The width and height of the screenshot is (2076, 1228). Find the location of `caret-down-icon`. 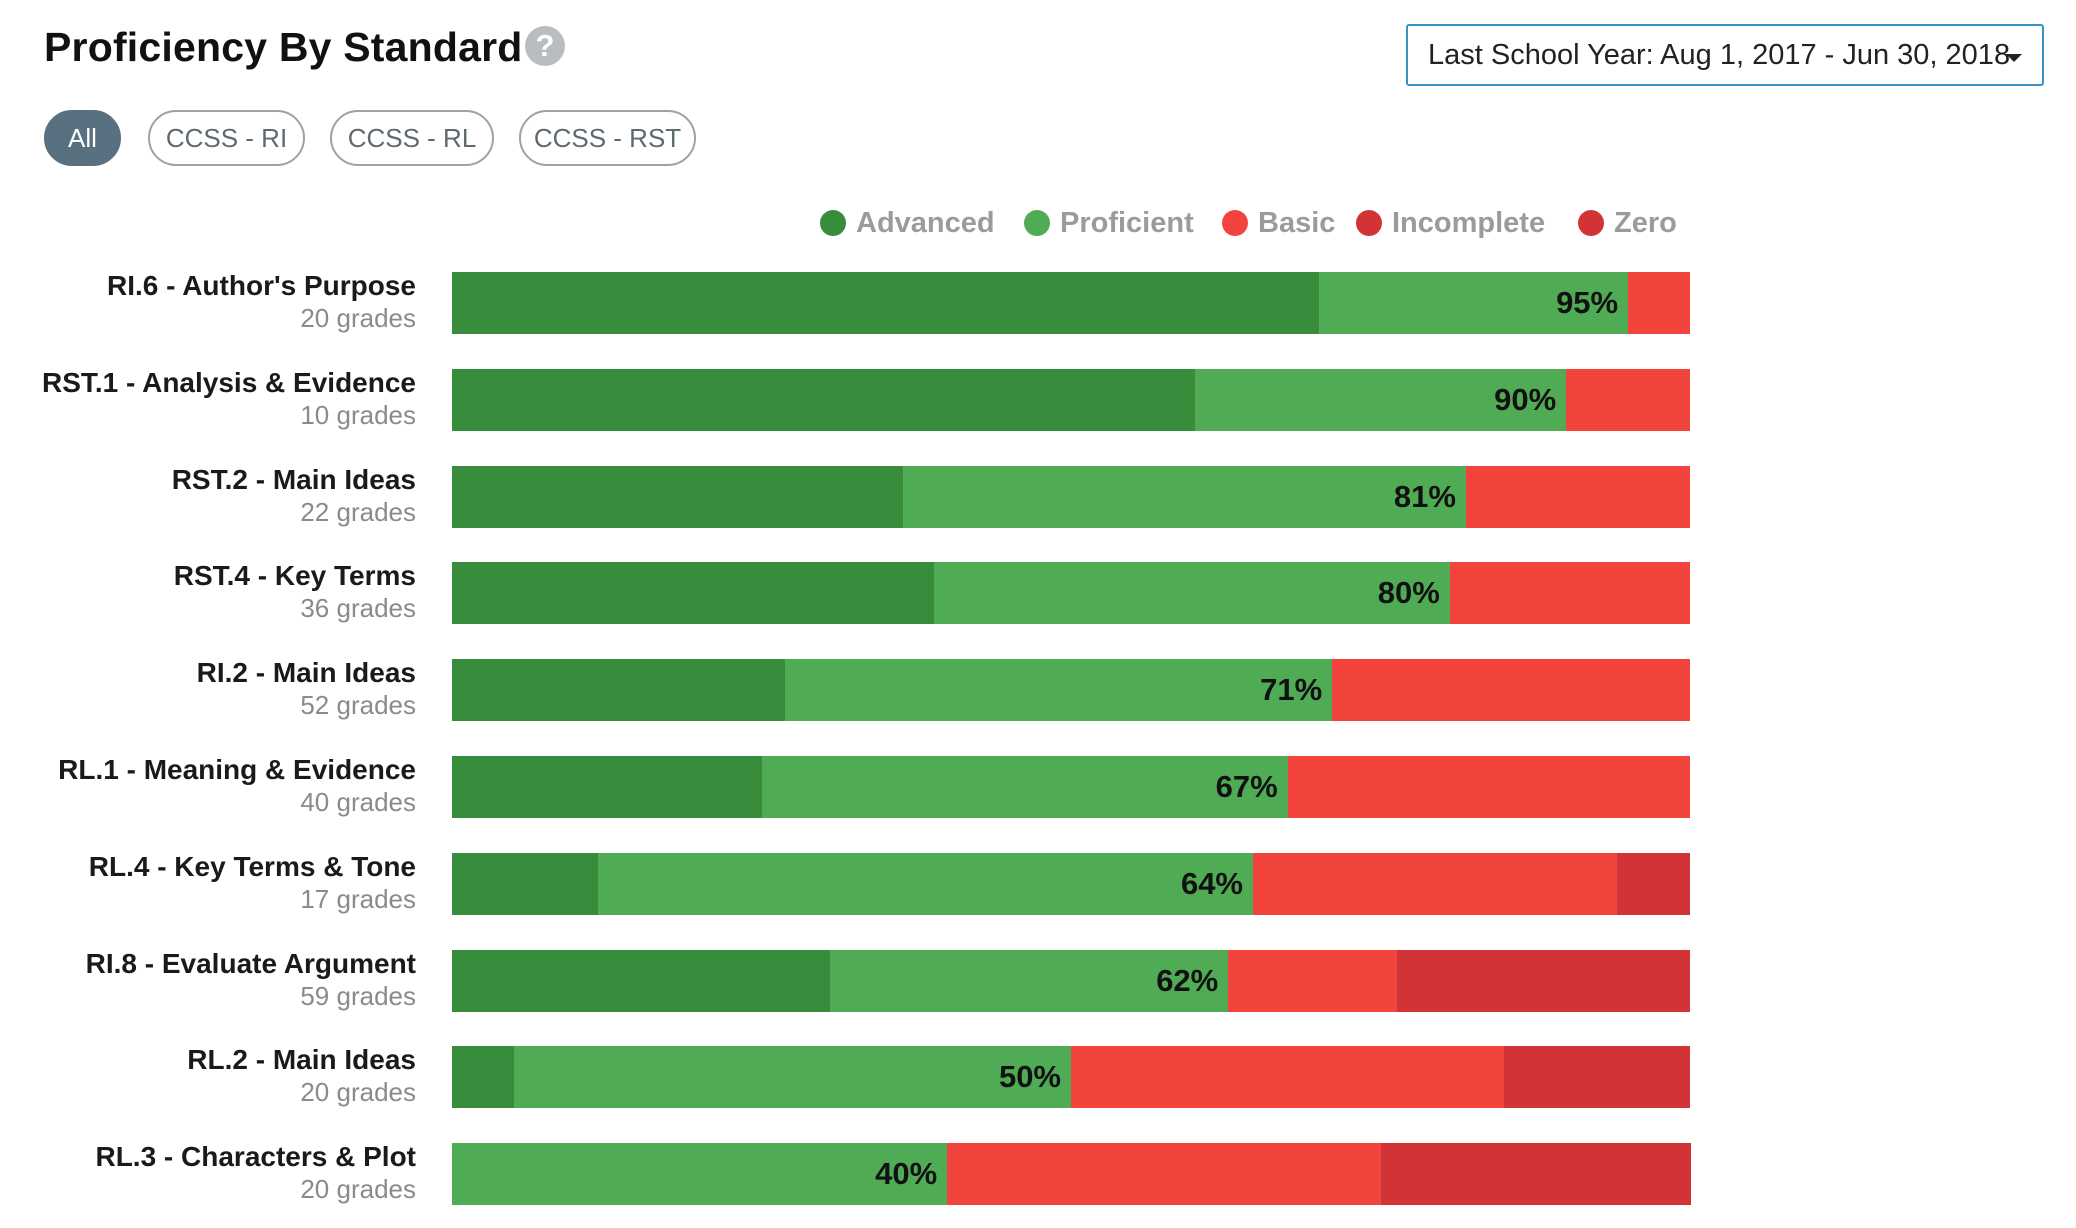

caret-down-icon is located at coordinates (2014, 58).